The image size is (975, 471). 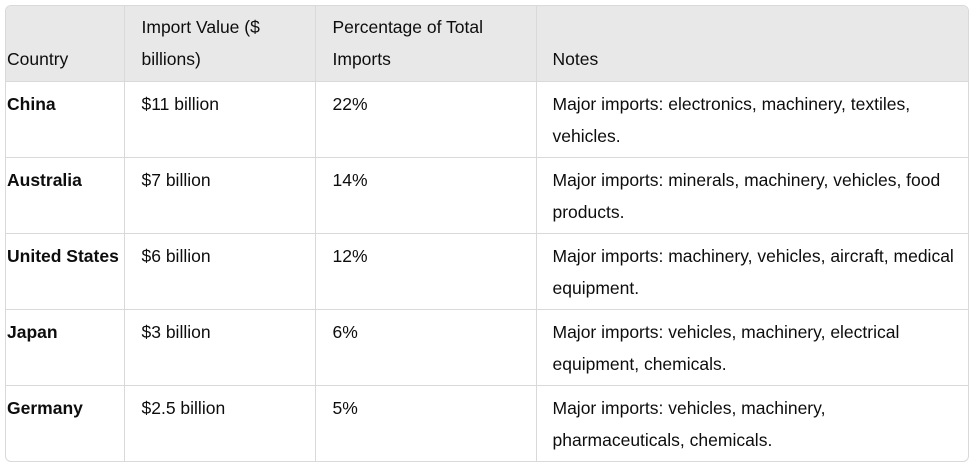 What do you see at coordinates (220, 347) in the screenshot?
I see `cell-import-value: $3 billion` at bounding box center [220, 347].